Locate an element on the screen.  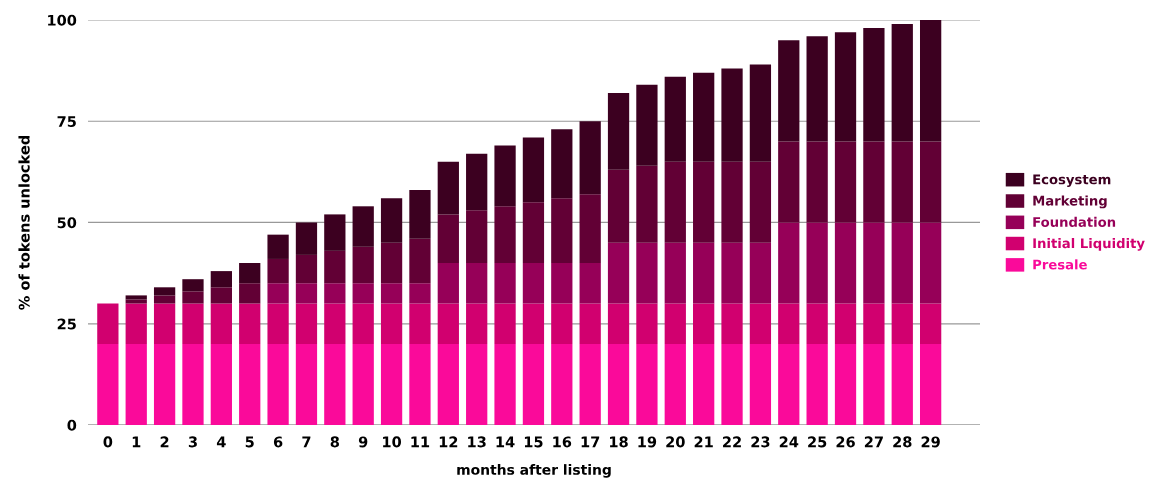
y-axis-title: % of tokens unlocked is located at coordinates (24, 222).